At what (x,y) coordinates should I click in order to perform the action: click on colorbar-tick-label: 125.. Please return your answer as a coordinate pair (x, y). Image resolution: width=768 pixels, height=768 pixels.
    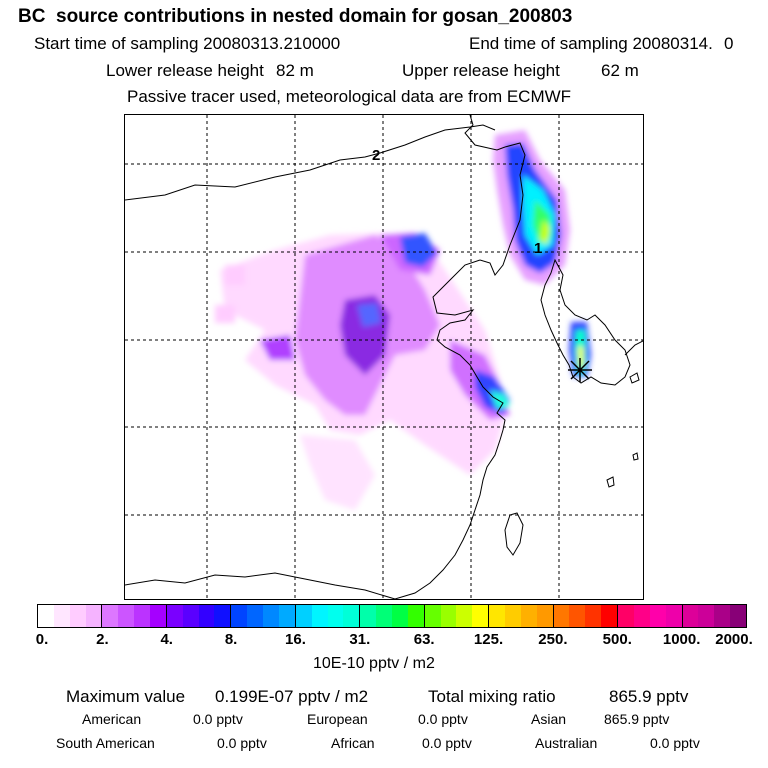
    Looking at the image, I should click on (488, 639).